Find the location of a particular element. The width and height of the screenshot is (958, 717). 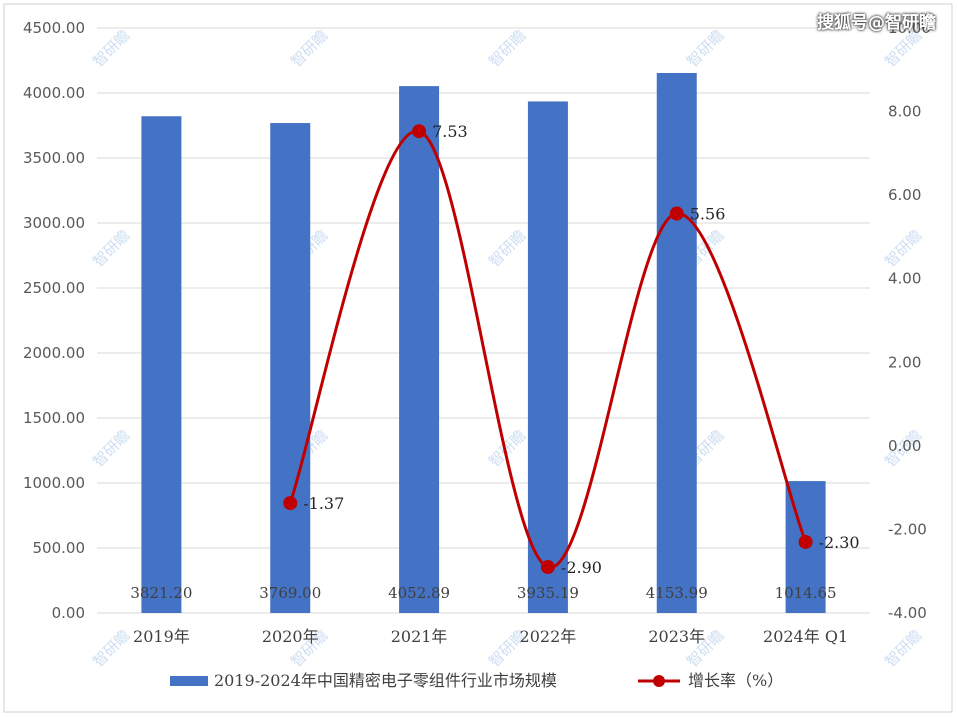

left-tick-label: 2000.00 is located at coordinates (54, 353).